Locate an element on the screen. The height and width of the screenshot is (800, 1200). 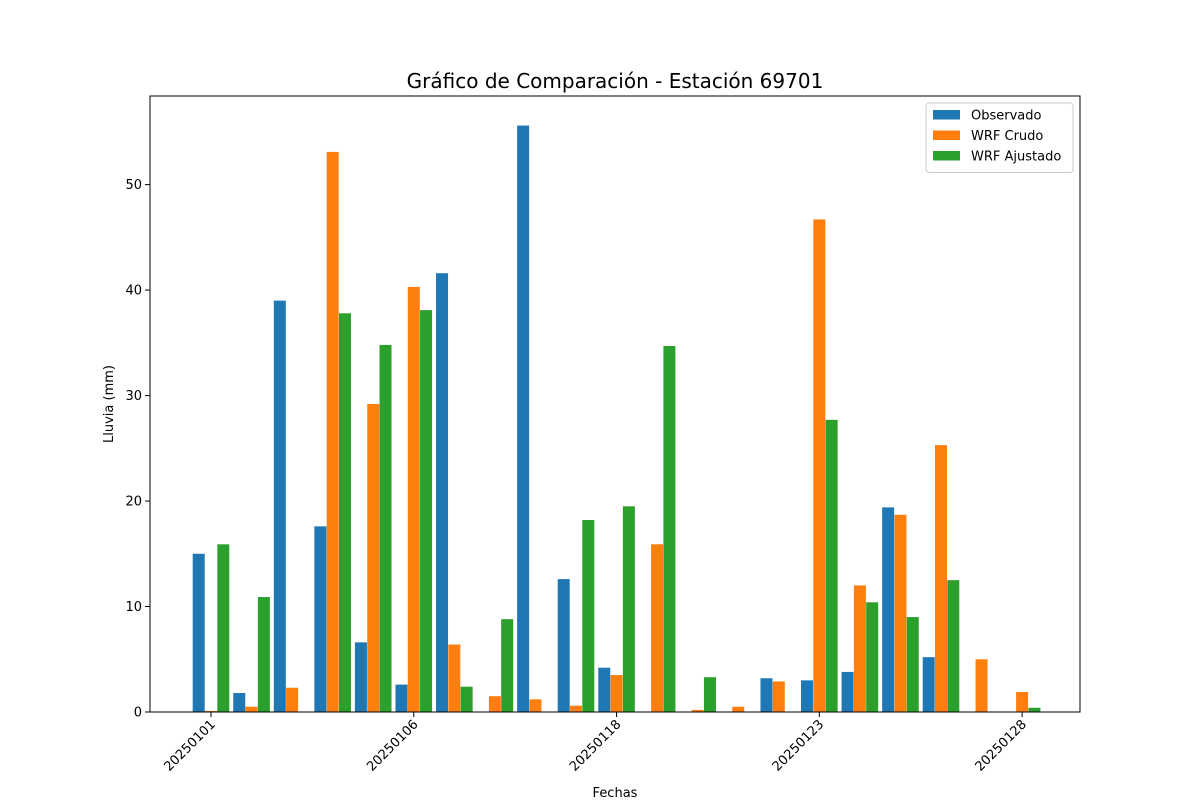
chart-title: Gráfico de Comparación - Estación 69701 is located at coordinates (615, 81).